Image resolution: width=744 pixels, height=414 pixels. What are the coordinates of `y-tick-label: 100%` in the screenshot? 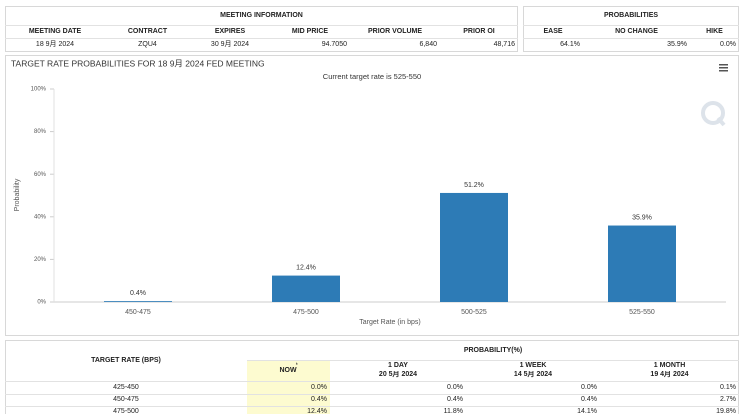 It's located at (39, 90).